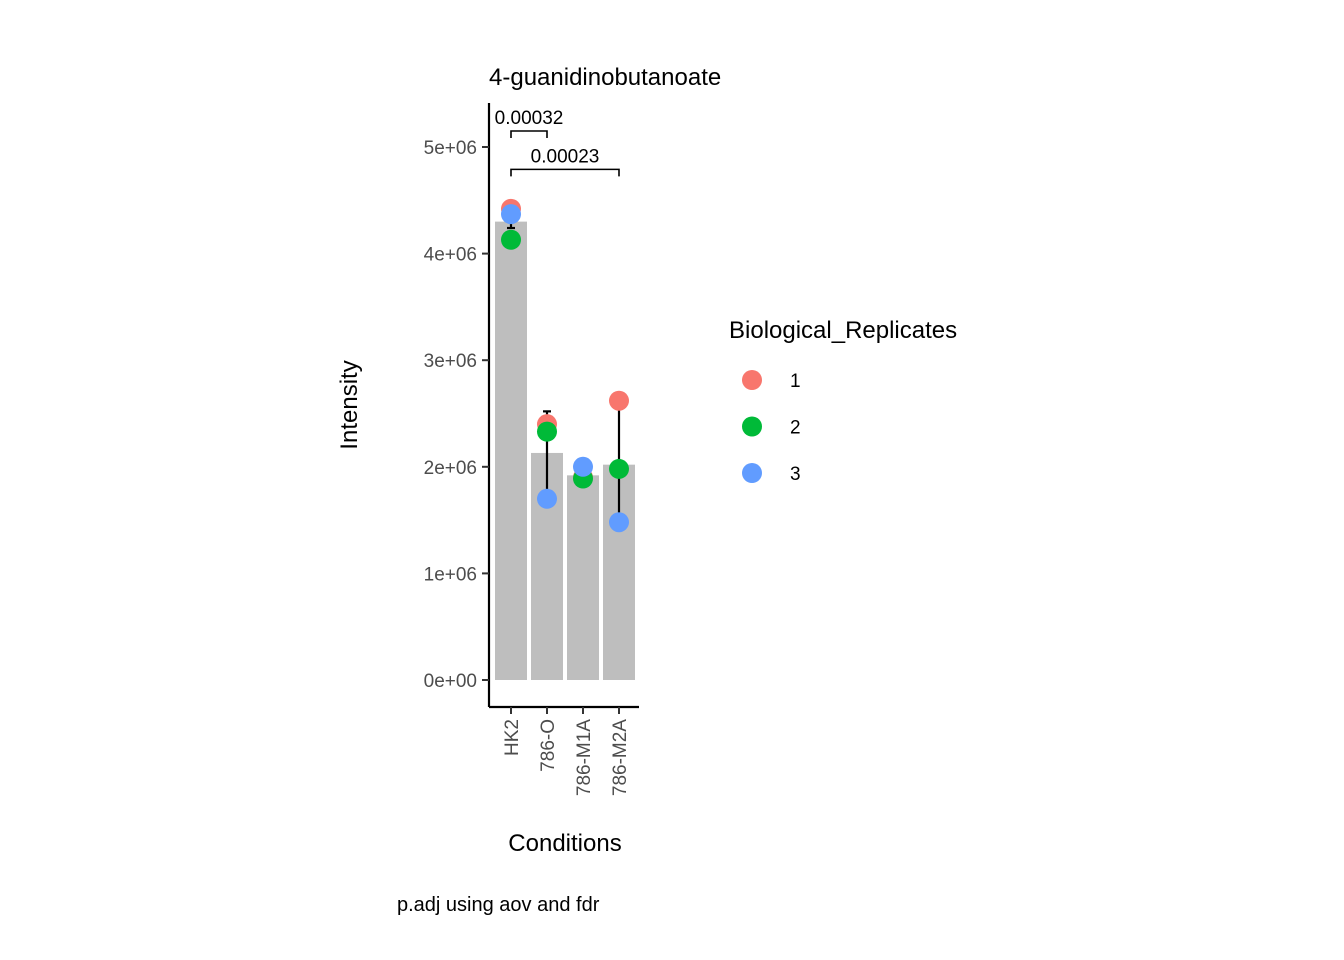 The width and height of the screenshot is (1344, 960). Describe the element at coordinates (752, 473) in the screenshot. I see `legend-key-rep3` at that location.